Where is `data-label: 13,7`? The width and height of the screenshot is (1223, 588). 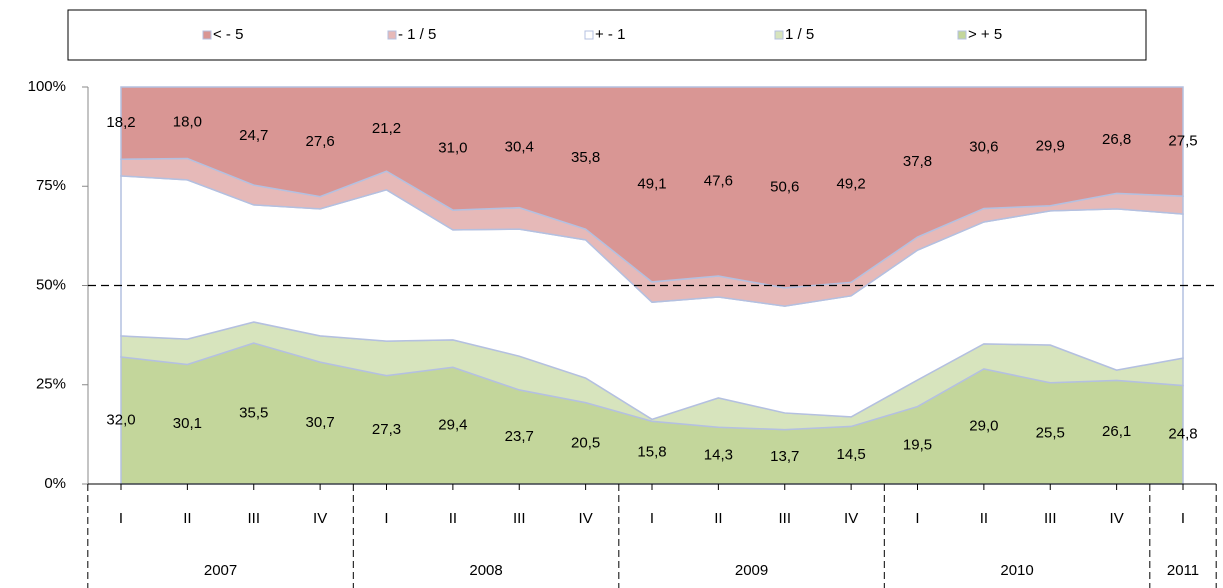
data-label: 13,7 is located at coordinates (784, 456).